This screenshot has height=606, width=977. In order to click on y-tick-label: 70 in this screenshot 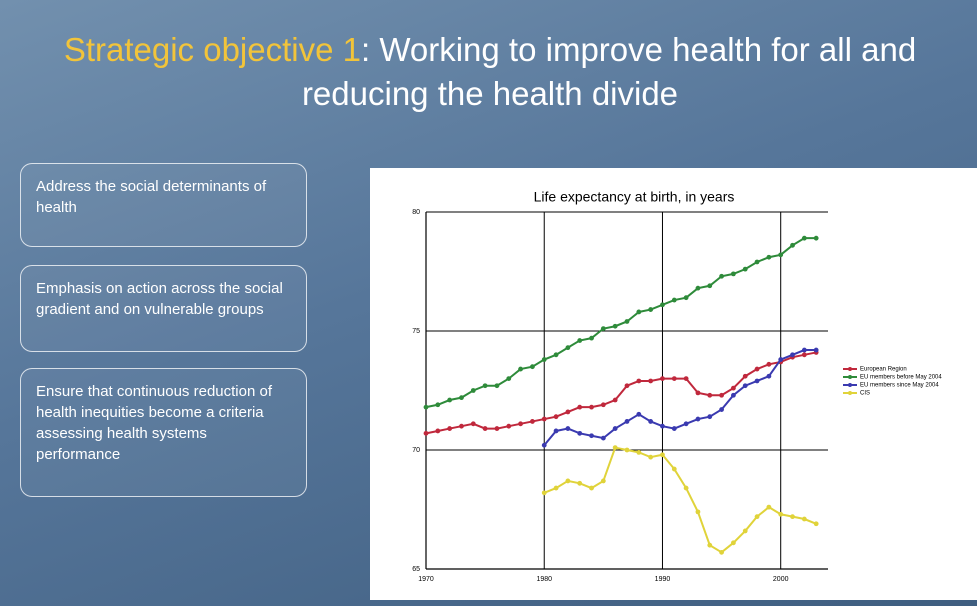, I will do `click(416, 450)`.